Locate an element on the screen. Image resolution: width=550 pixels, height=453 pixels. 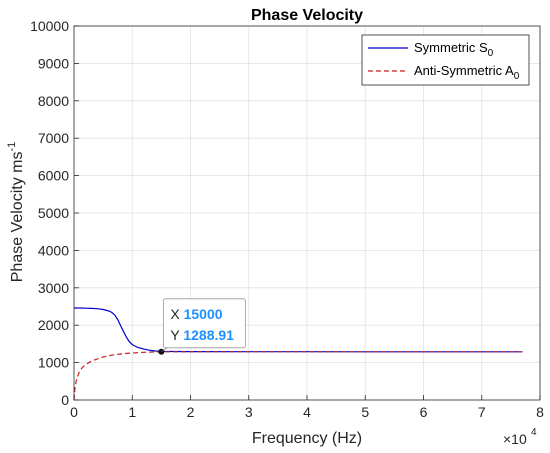
datatip-box is located at coordinates (204, 323).